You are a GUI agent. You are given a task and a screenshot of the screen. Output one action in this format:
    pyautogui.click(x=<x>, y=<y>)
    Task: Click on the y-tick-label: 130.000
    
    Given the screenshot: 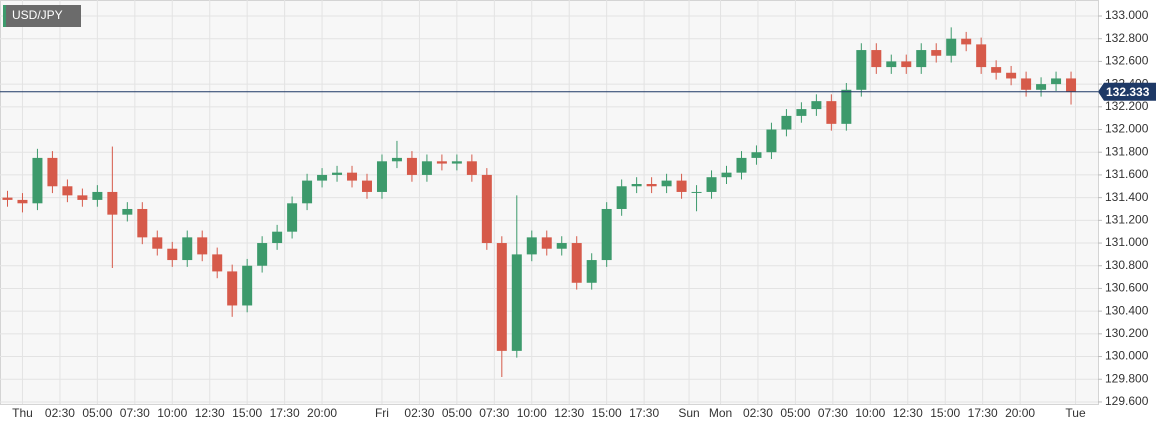 What is the action you would take?
    pyautogui.click(x=1127, y=356)
    